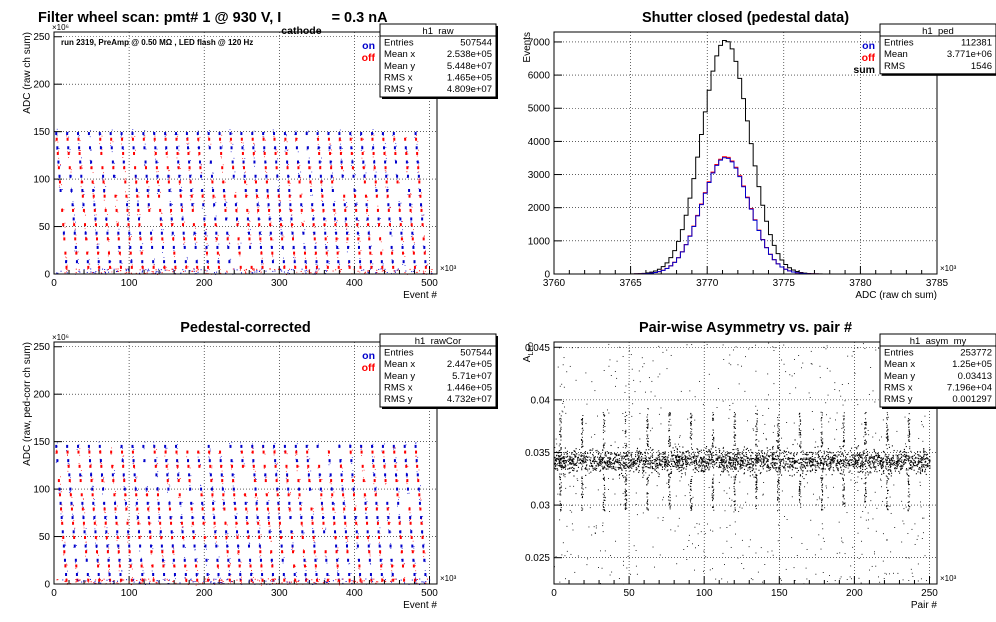 This screenshot has width=996, height=622. Describe the element at coordinates (45, 227) in the screenshot. I see `raw-ytick-label: 50` at that location.